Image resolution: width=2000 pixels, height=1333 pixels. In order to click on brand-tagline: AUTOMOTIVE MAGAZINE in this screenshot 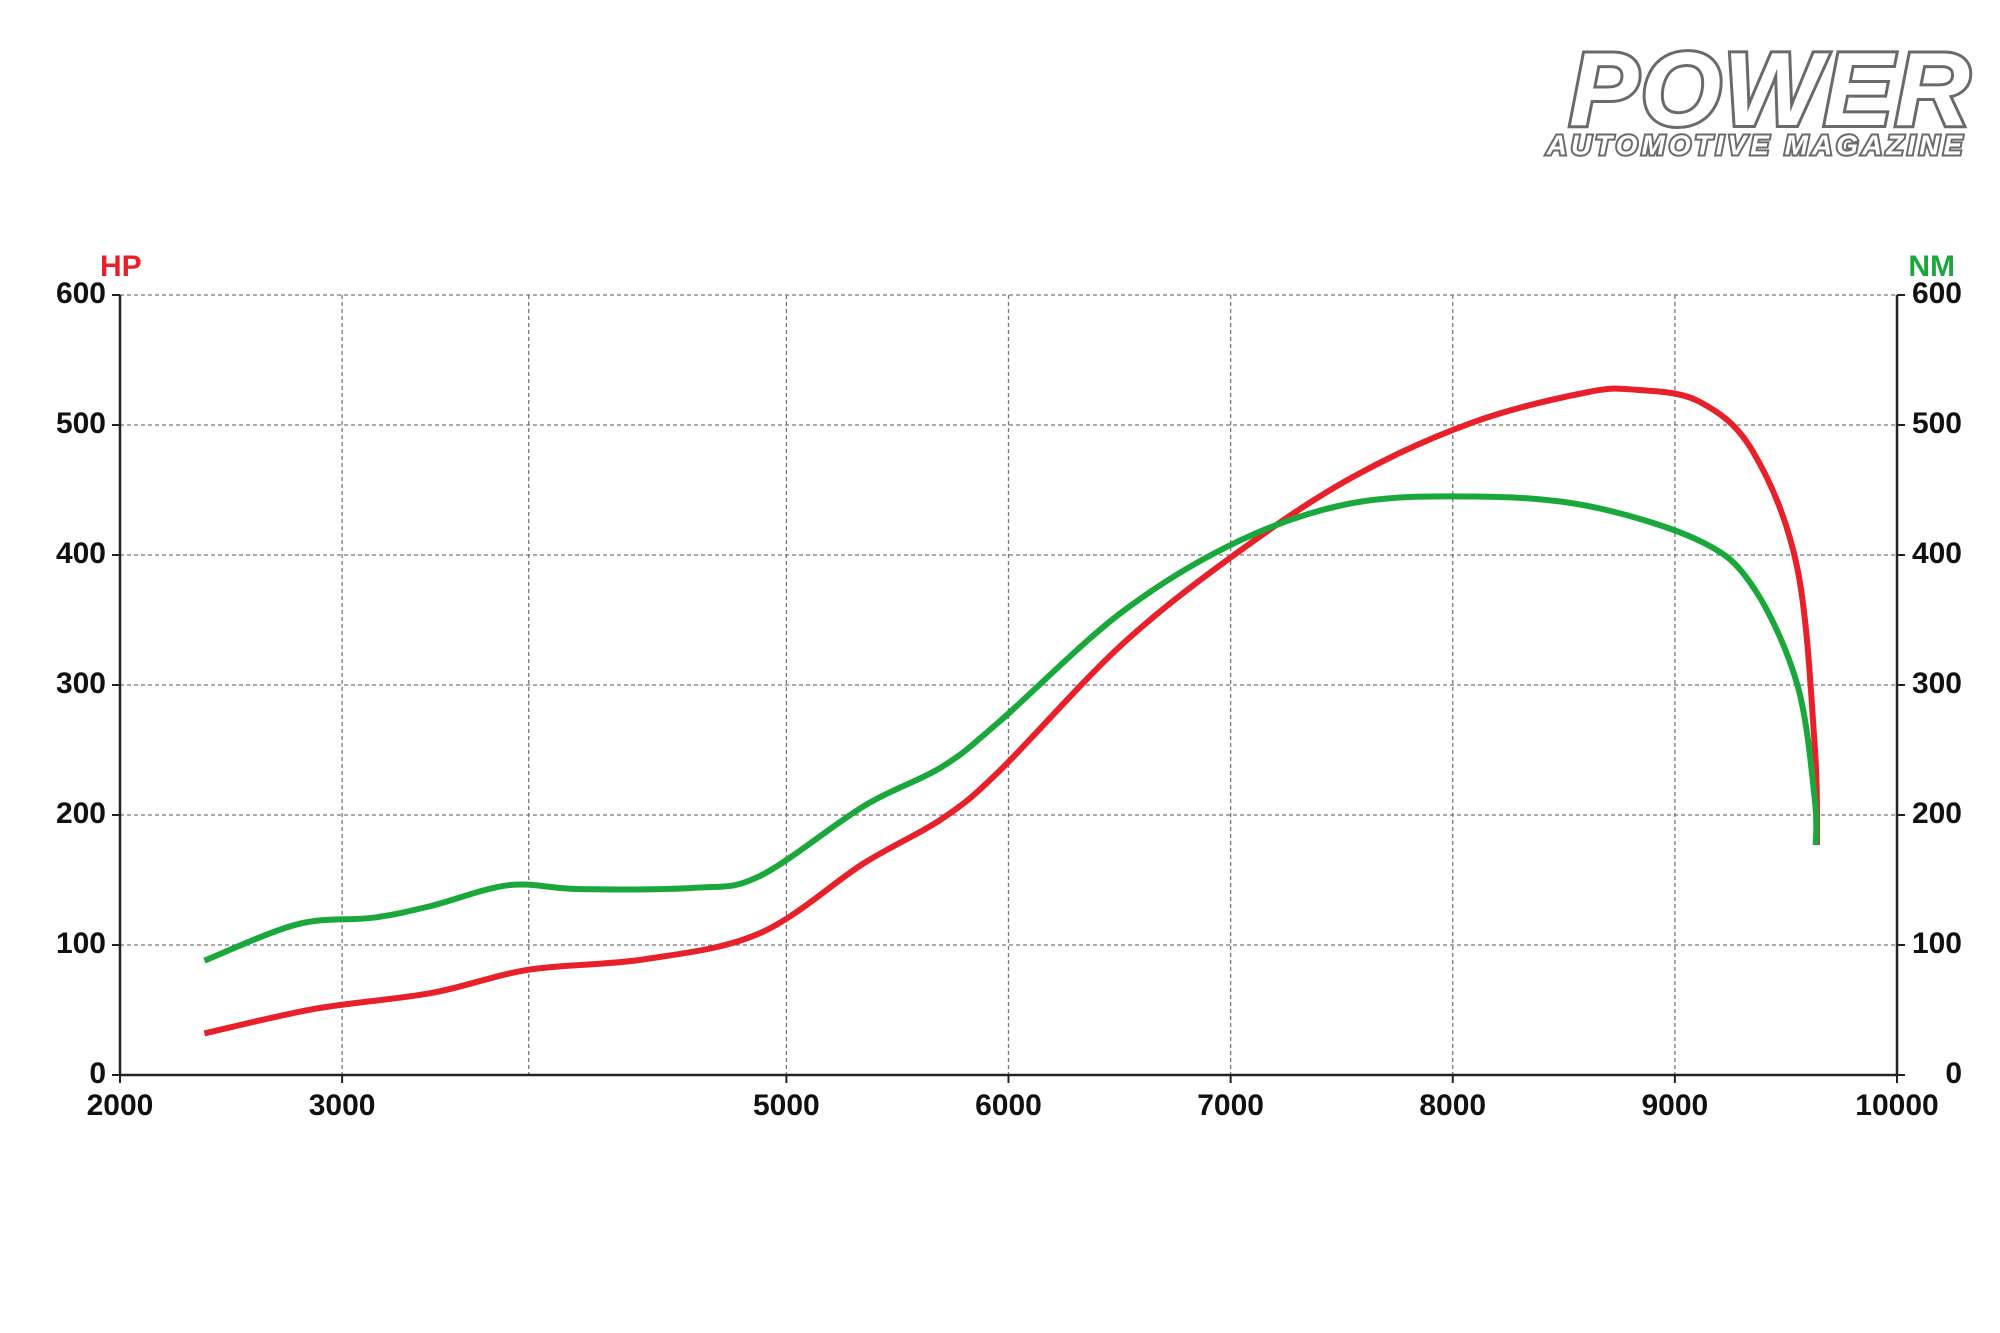, I will do `click(1756, 144)`.